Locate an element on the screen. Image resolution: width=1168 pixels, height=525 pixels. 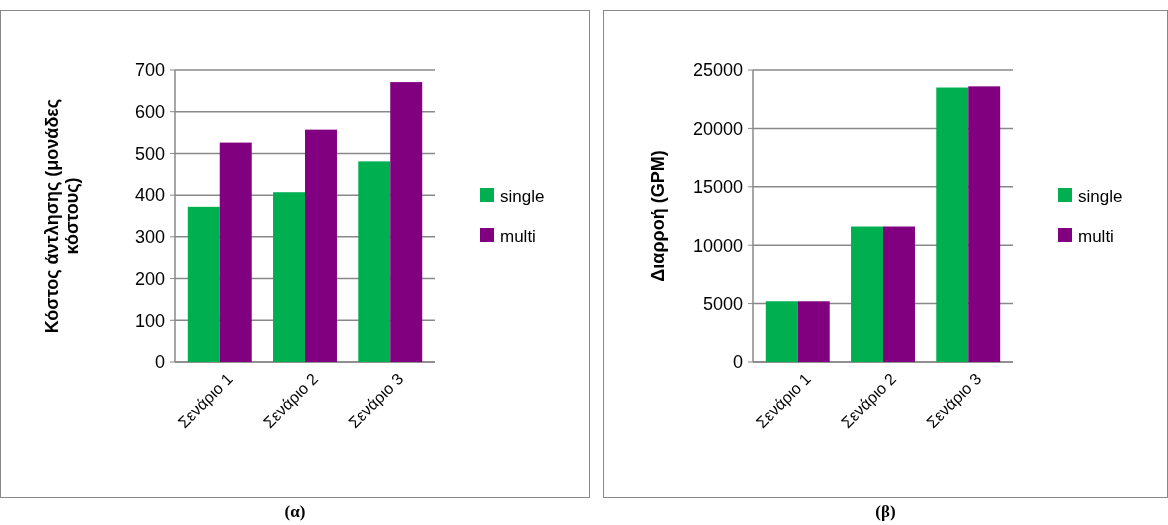
y-axis-title: Κόστος άντλησης (μονάδες κόστους) is located at coordinates (62, 216).